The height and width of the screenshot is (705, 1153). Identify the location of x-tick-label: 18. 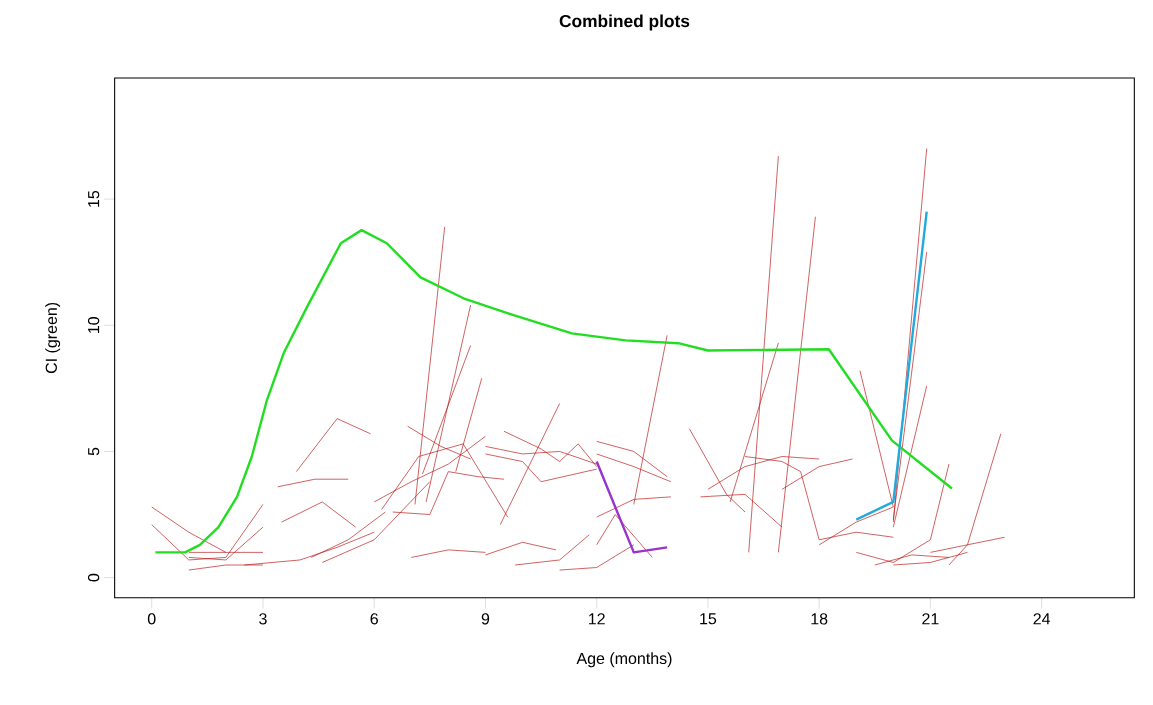
(819, 619).